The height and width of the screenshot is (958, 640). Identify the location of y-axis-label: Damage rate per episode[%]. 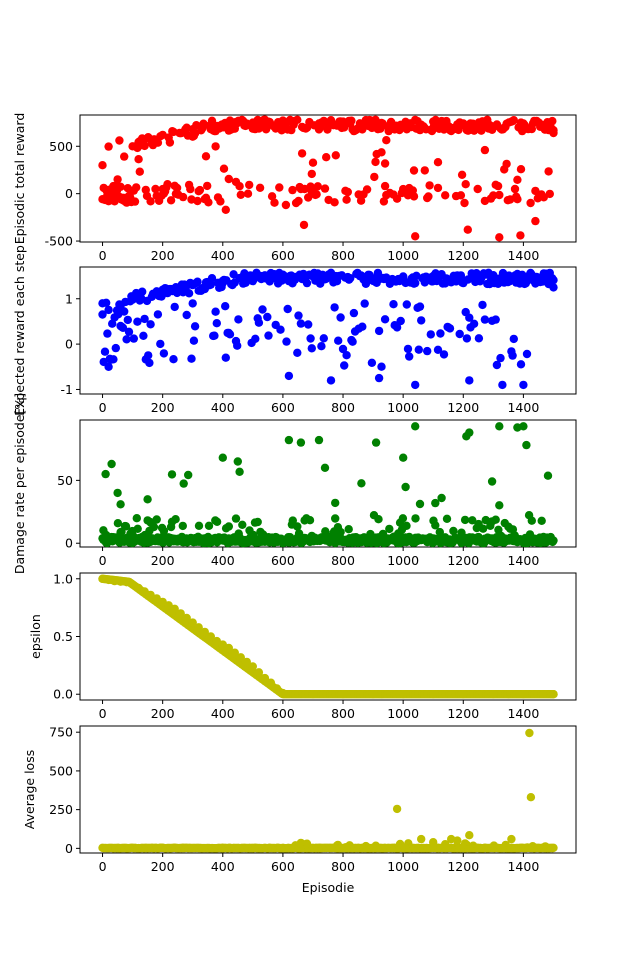
(19, 483).